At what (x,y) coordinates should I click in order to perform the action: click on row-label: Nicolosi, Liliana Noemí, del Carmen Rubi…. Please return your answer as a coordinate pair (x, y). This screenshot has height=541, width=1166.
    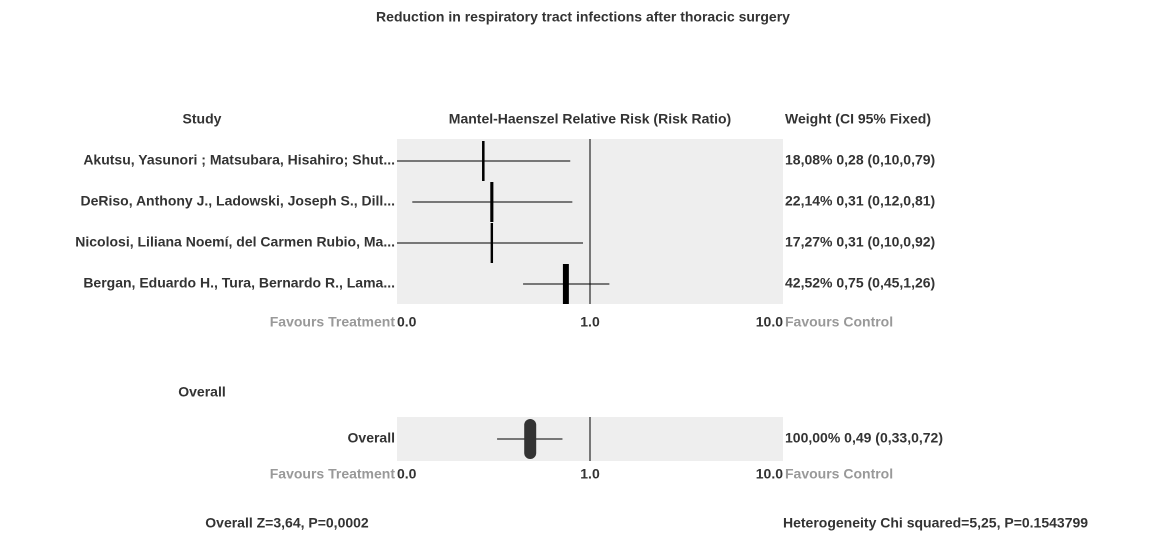
    Looking at the image, I should click on (235, 242).